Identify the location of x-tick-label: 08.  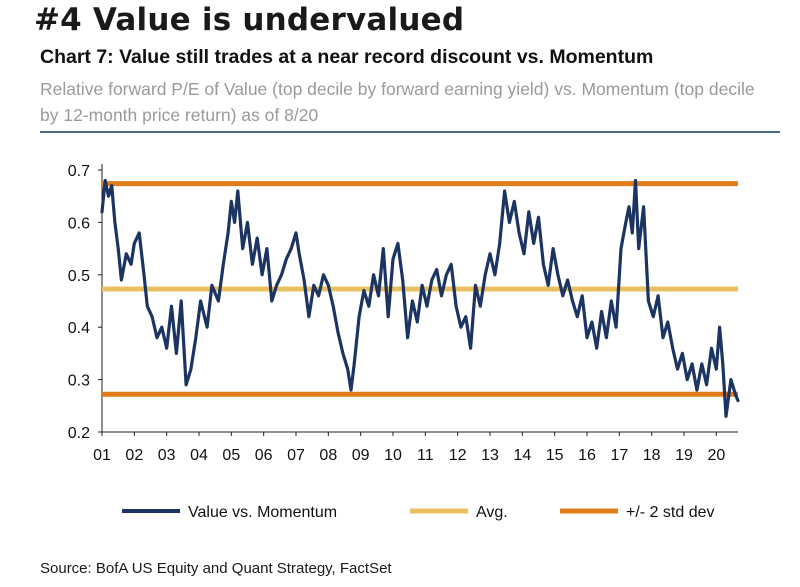
(328, 455).